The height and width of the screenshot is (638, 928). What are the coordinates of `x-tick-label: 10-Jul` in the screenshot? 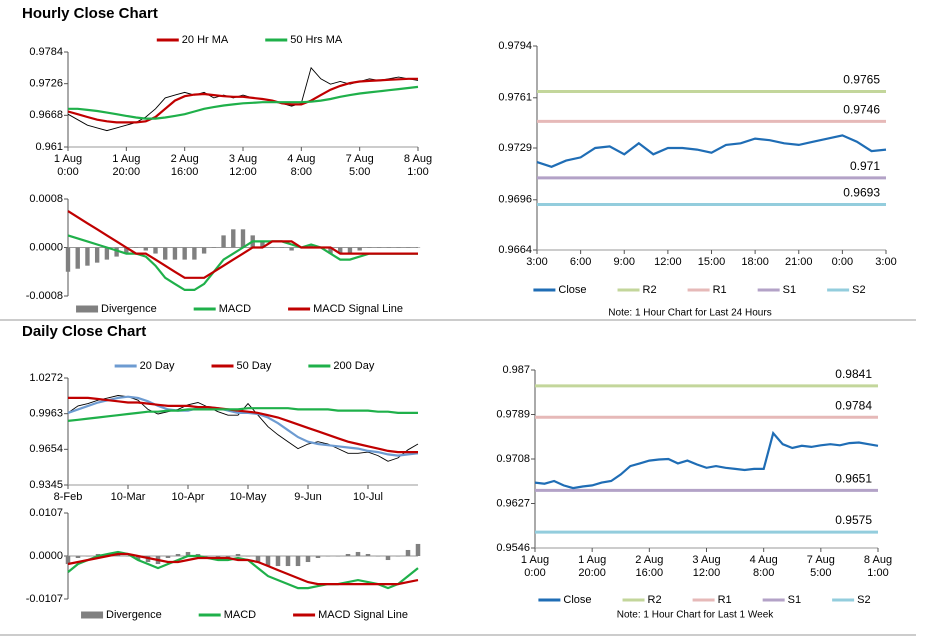 It's located at (368, 497).